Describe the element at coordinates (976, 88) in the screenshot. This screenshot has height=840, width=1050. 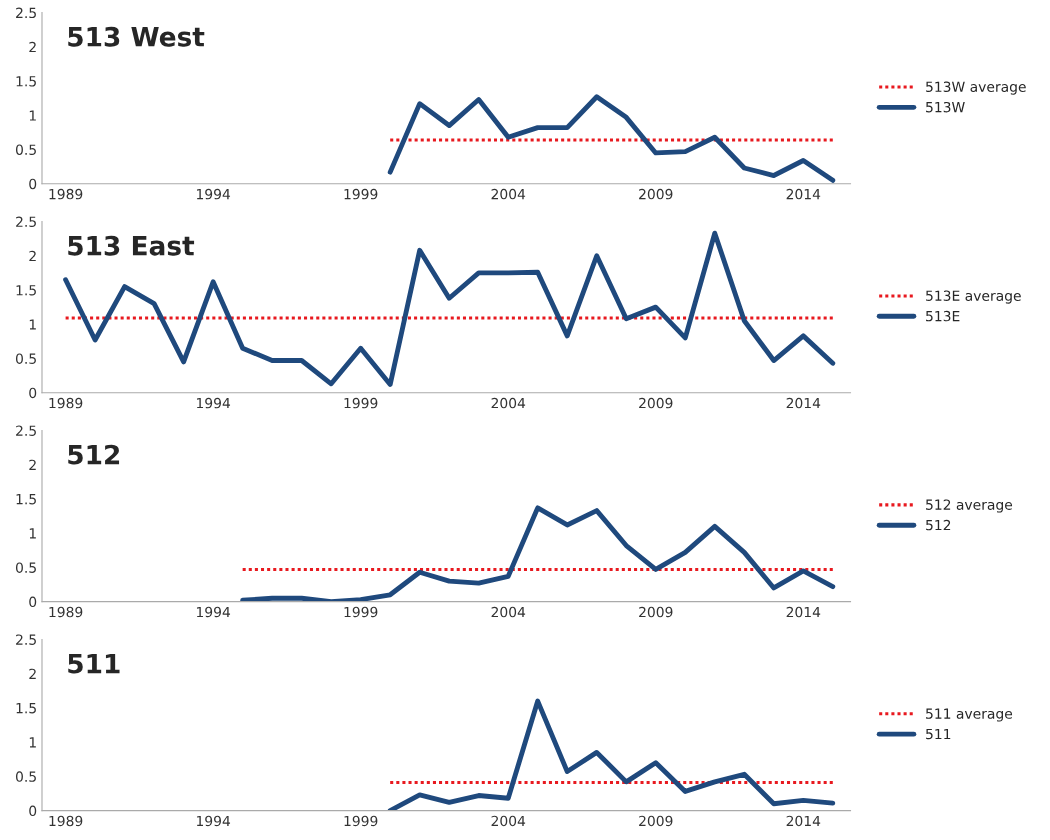
I see `legend-label: 513W average` at that location.